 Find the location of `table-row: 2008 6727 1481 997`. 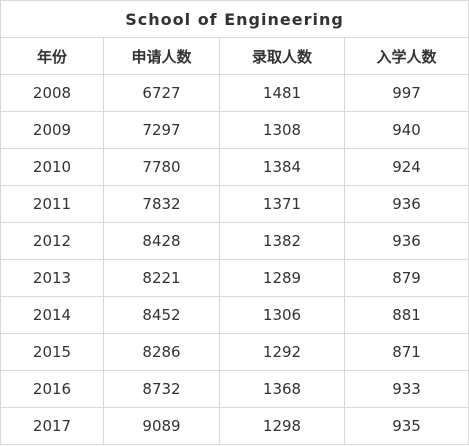

table-row: 2008 6727 1481 997 is located at coordinates (234, 93).